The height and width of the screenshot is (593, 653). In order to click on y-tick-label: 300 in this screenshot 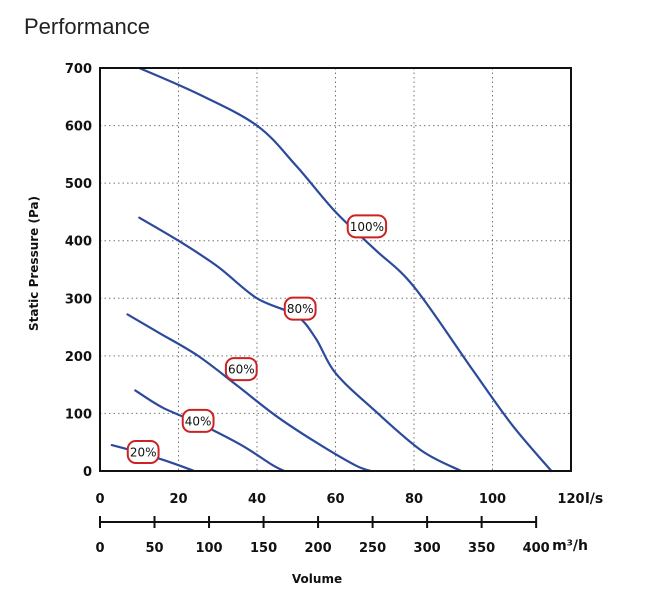, I will do `click(78, 299)`.